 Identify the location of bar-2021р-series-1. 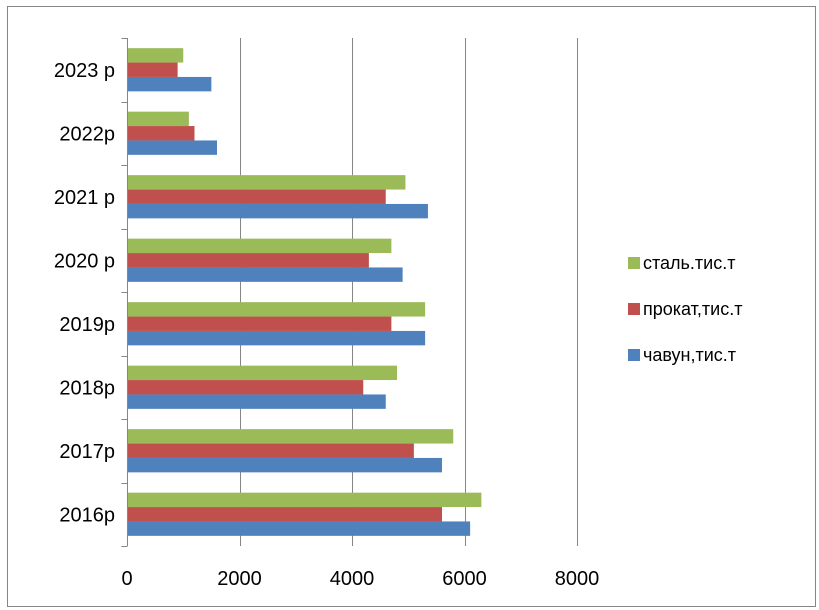
(257, 196).